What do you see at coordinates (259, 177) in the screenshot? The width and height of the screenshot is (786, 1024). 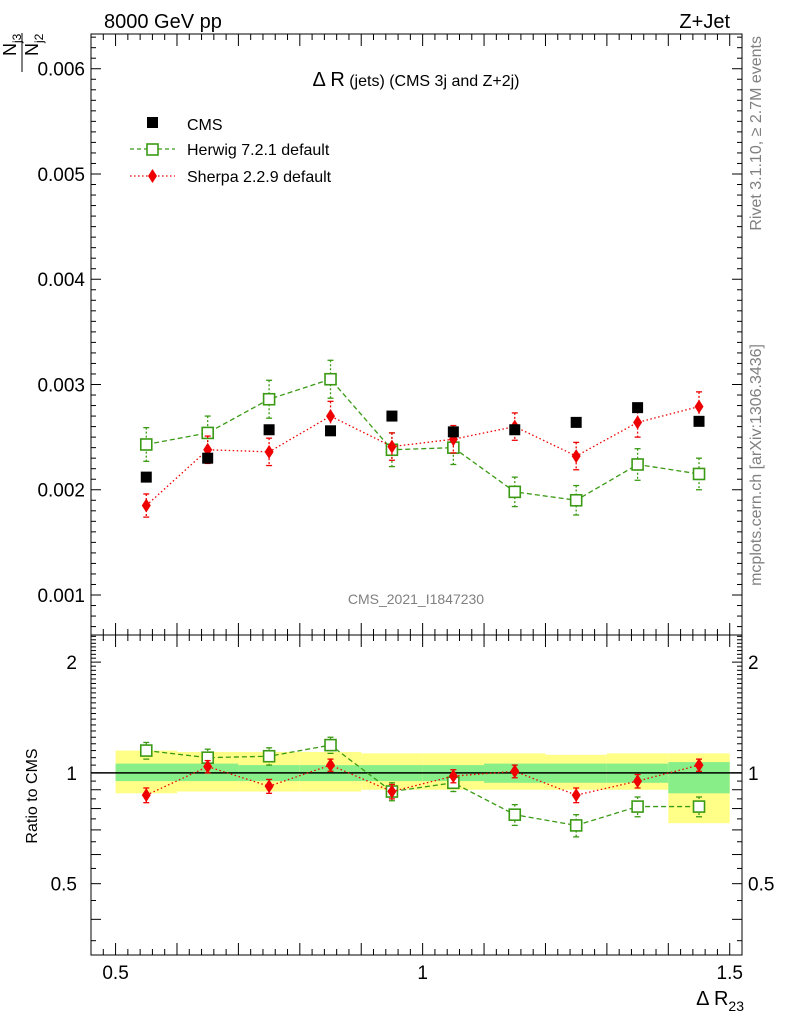 I see `legend-sherpa-label: Sherpa 2.2.9 default` at bounding box center [259, 177].